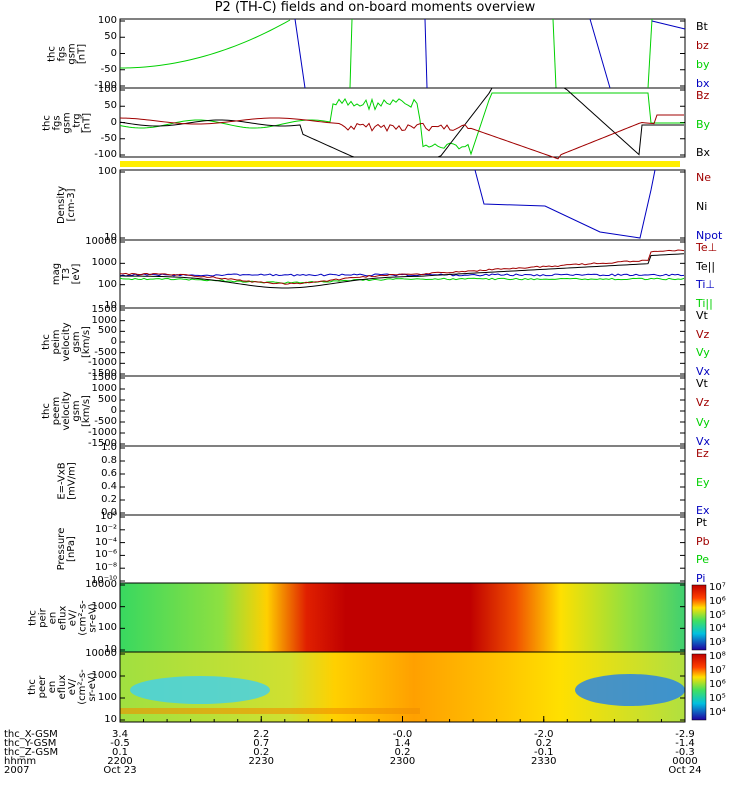 The width and height of the screenshot is (750, 800). I want to click on footer-value: -2.0, so click(543, 734).